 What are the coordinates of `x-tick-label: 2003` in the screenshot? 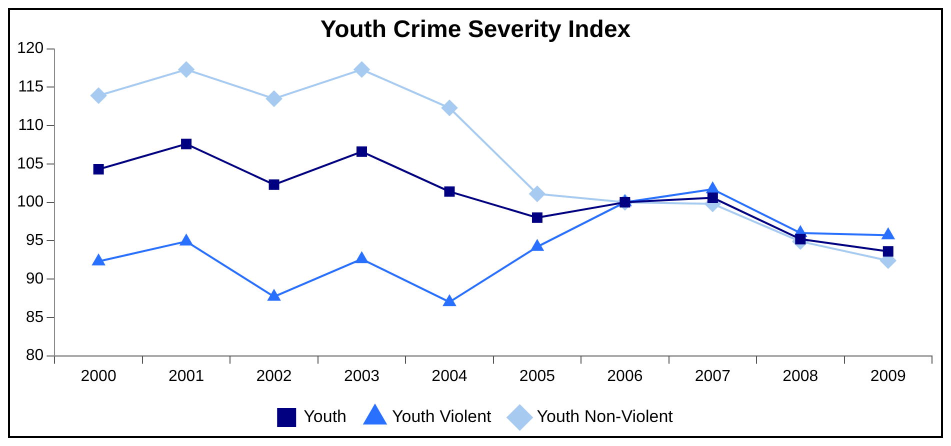 It's located at (362, 376).